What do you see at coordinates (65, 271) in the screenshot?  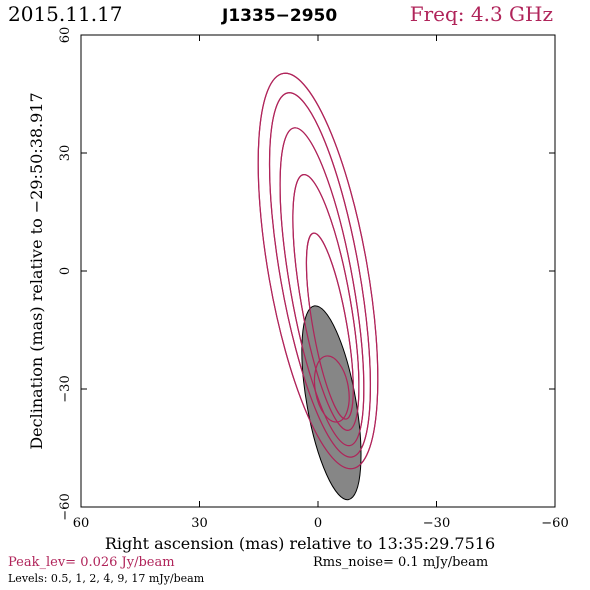 I see `y-tick-label: 0` at bounding box center [65, 271].